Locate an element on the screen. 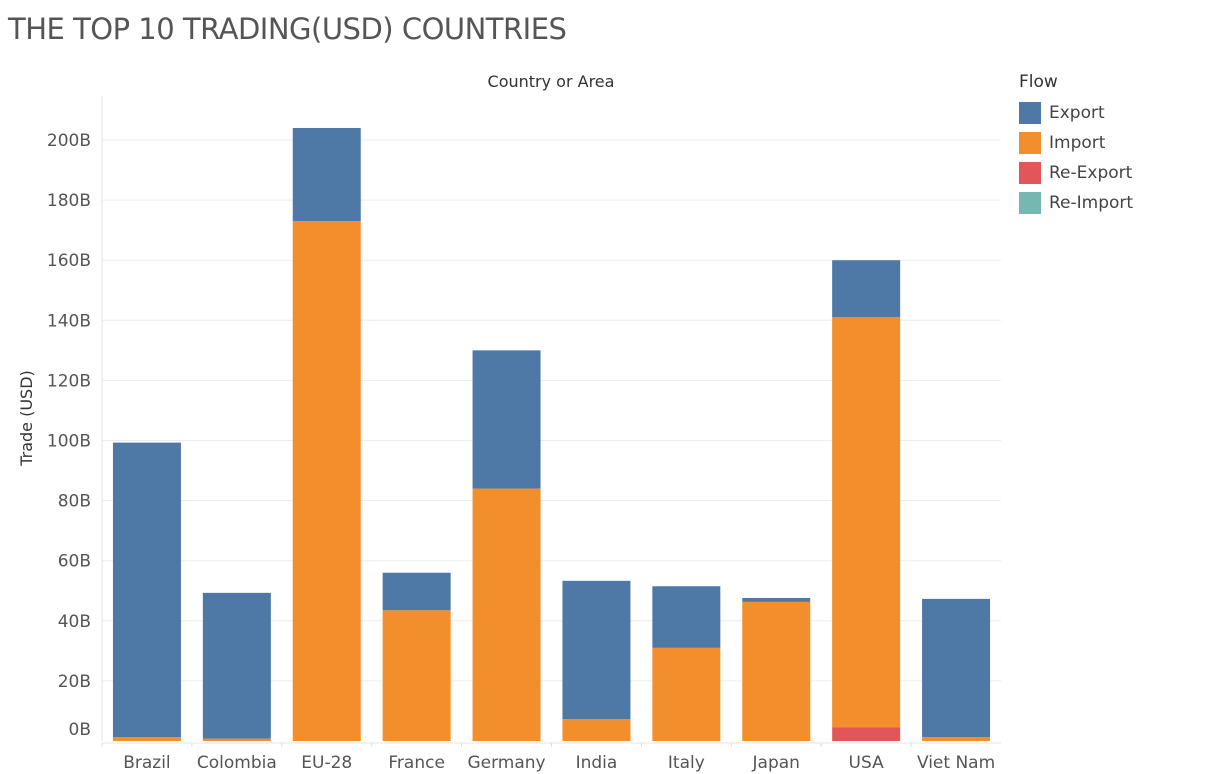 The width and height of the screenshot is (1227, 774). y-tick-label: 60B is located at coordinates (74, 562).